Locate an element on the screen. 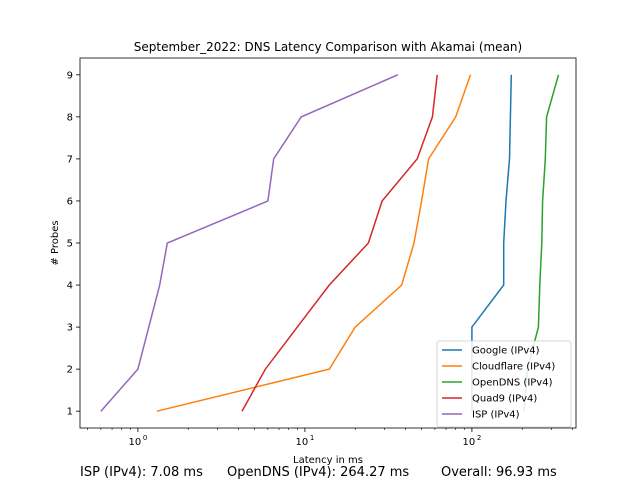 This screenshot has height=481, width=640. legend-box is located at coordinates (504, 384).